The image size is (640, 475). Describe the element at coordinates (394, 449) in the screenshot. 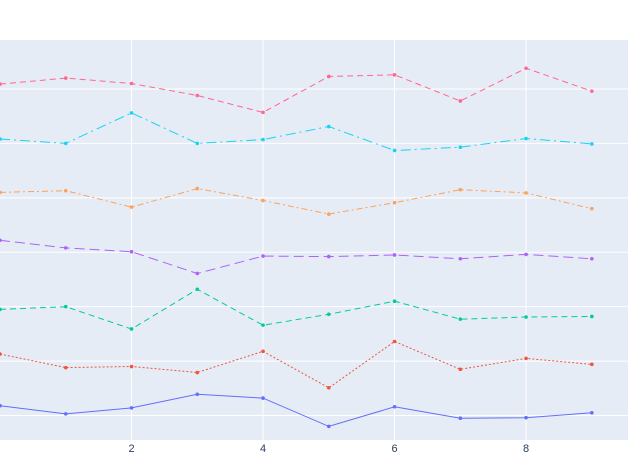

I see `x-tick-label: 6` at that location.